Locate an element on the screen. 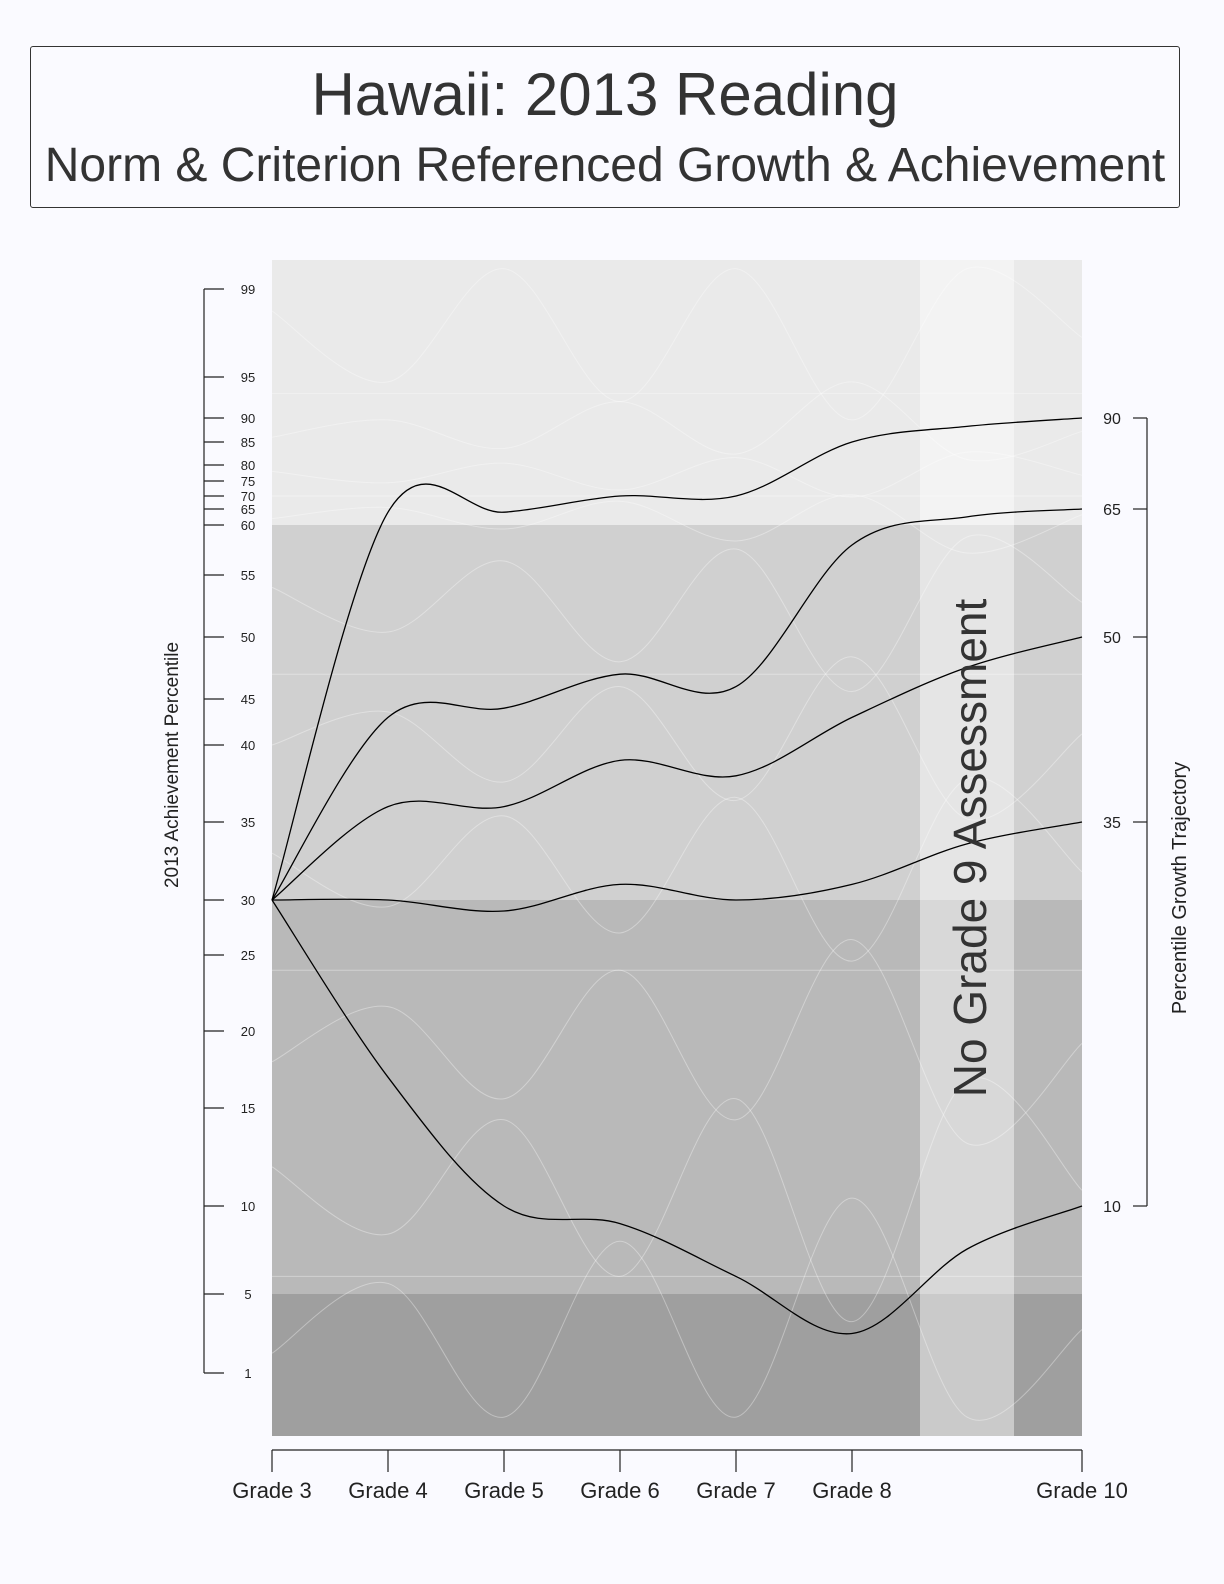 This screenshot has height=1584, width=1224. left-tick-label: 15 is located at coordinates (248, 1108).